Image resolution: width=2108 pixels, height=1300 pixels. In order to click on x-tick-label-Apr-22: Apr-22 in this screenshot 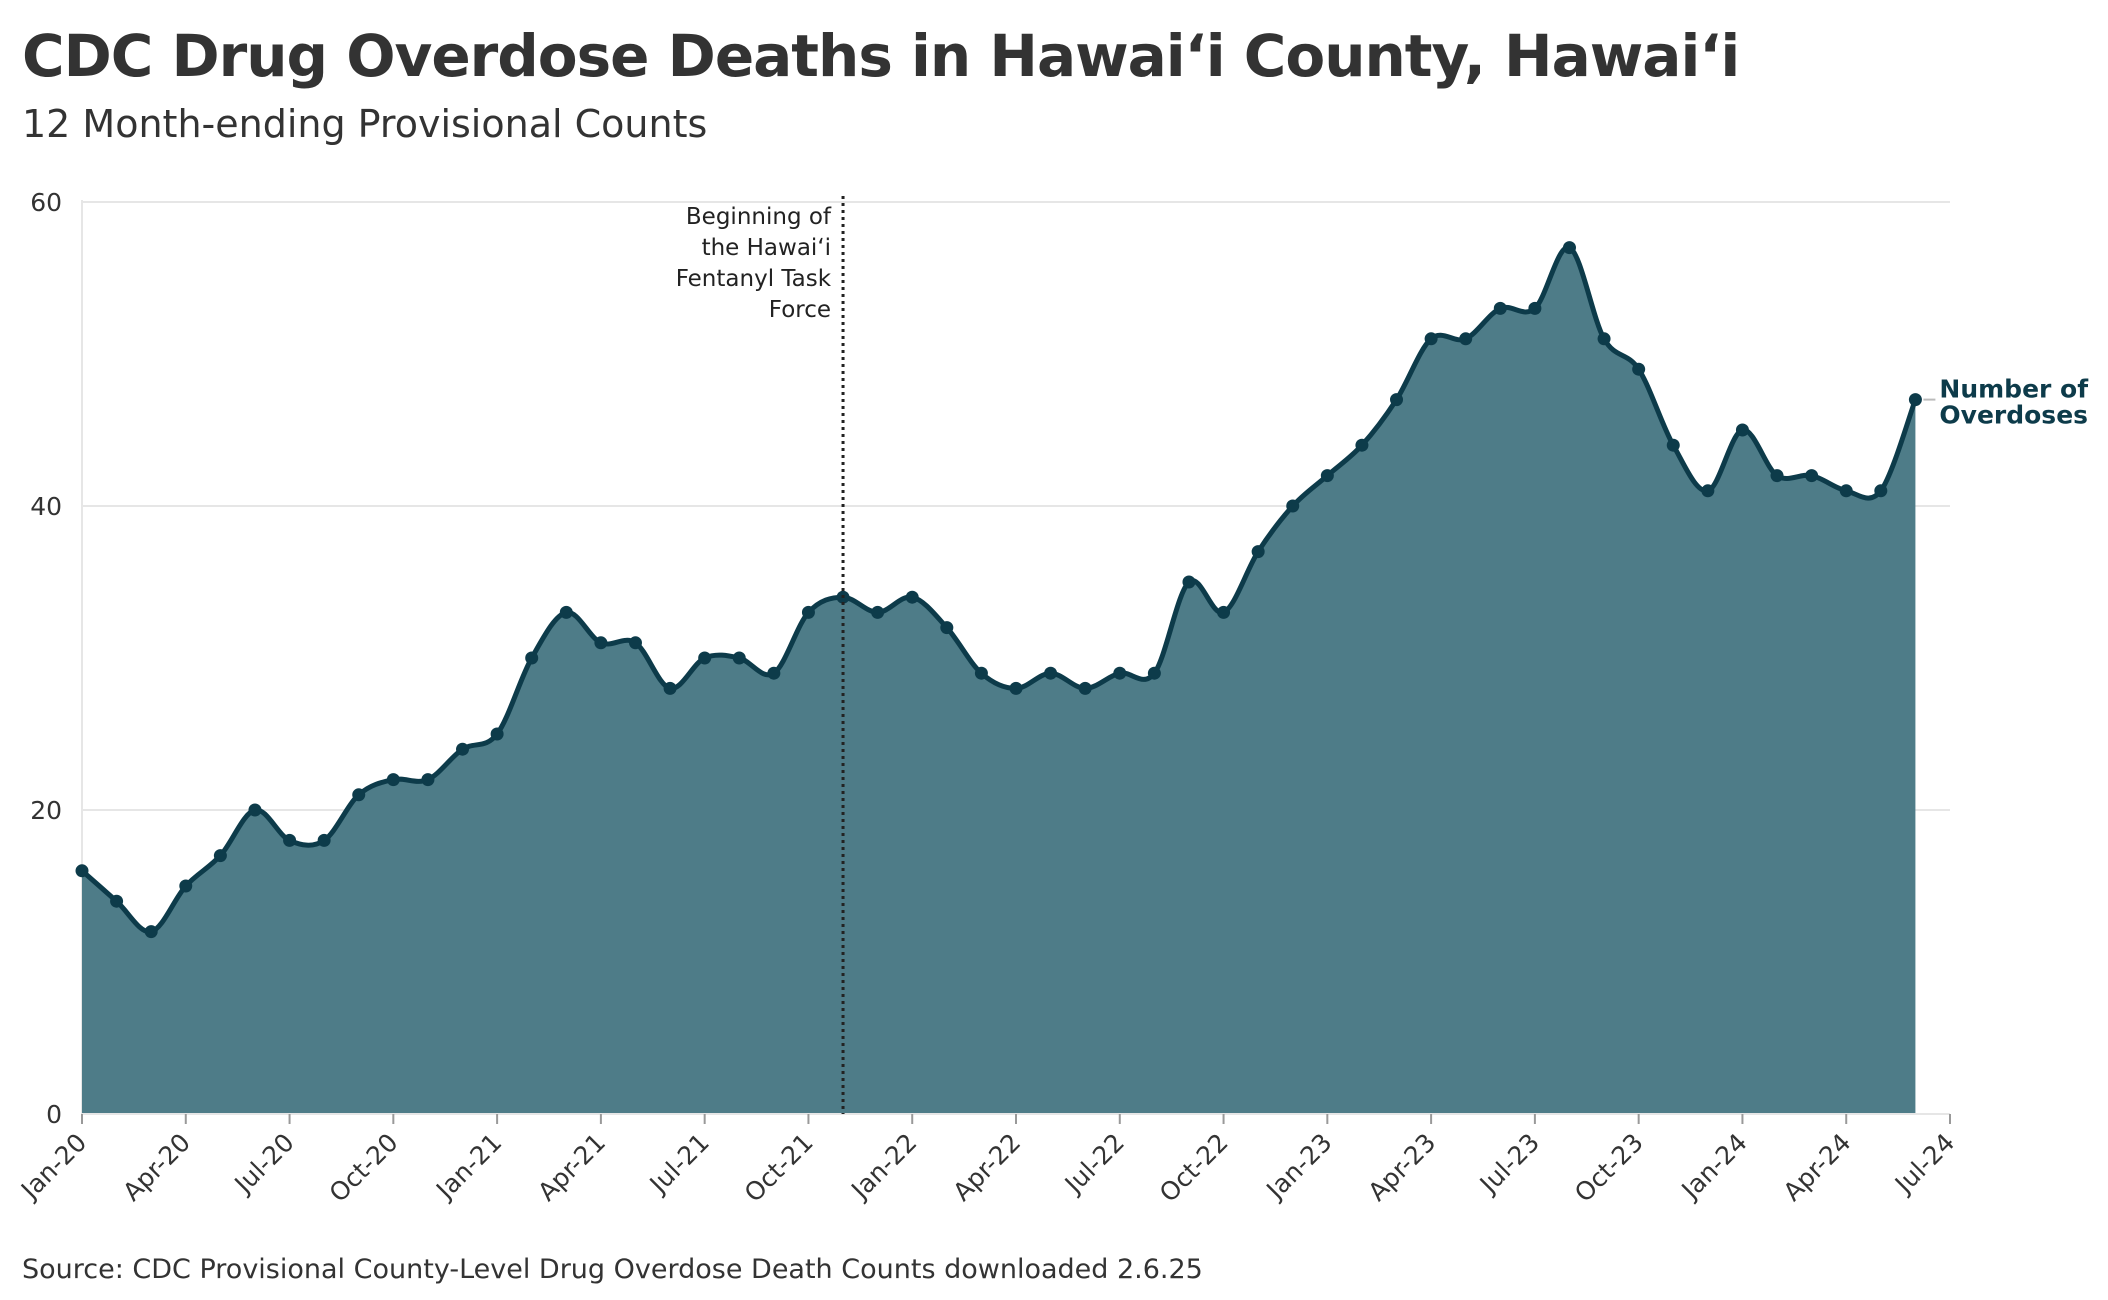, I will do `click(986, 1167)`.